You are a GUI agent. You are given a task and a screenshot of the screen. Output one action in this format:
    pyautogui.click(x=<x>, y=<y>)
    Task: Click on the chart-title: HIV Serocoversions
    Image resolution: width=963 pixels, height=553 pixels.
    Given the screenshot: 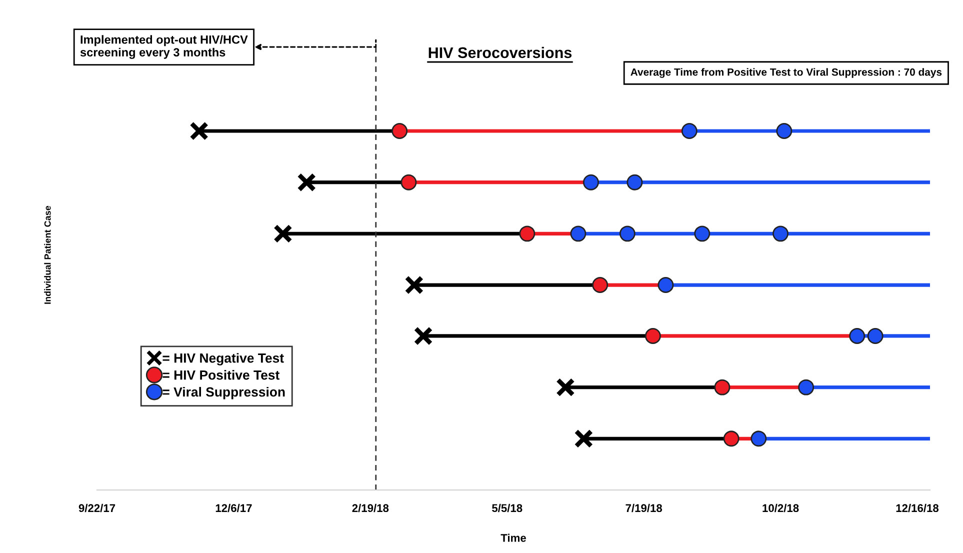 What is the action you would take?
    pyautogui.click(x=500, y=52)
    